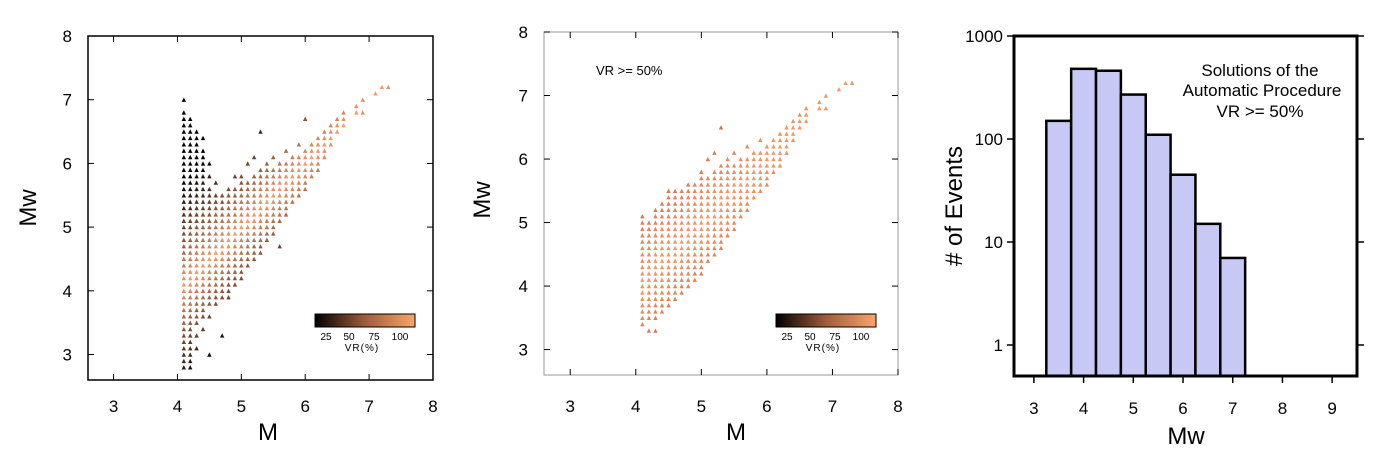  Describe the element at coordinates (766, 406) in the screenshot. I see `plot2-xtick-label: 6` at that location.